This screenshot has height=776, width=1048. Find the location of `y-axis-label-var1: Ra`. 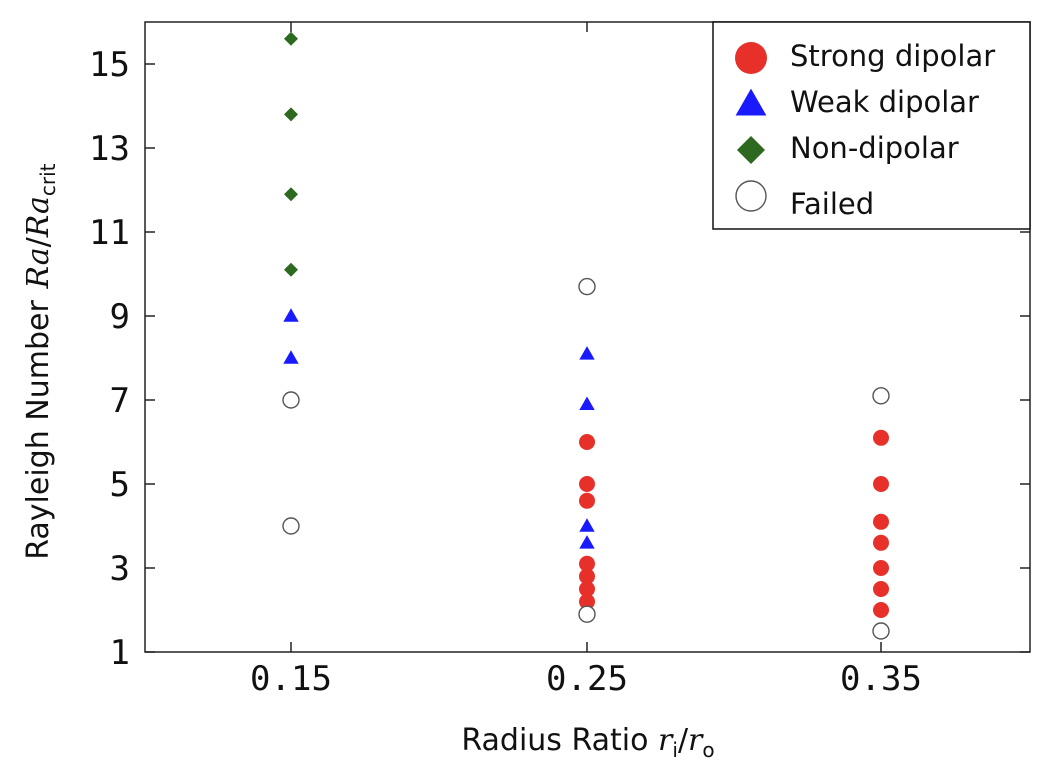

y-axis-label-var1: Ra is located at coordinates (38, 268).